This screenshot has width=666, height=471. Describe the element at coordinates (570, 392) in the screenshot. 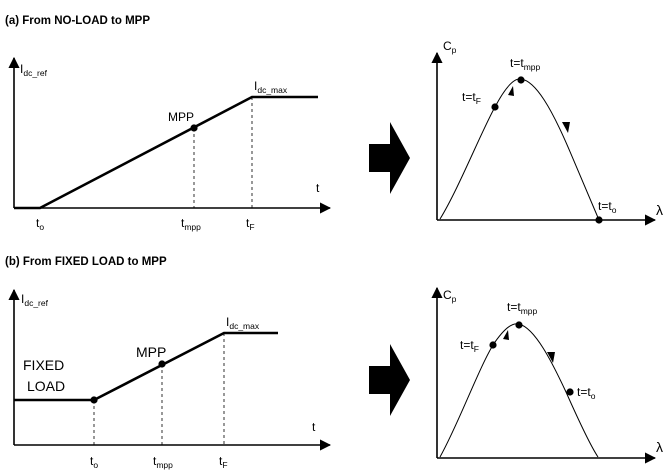

I see `panel-b-point-o` at that location.